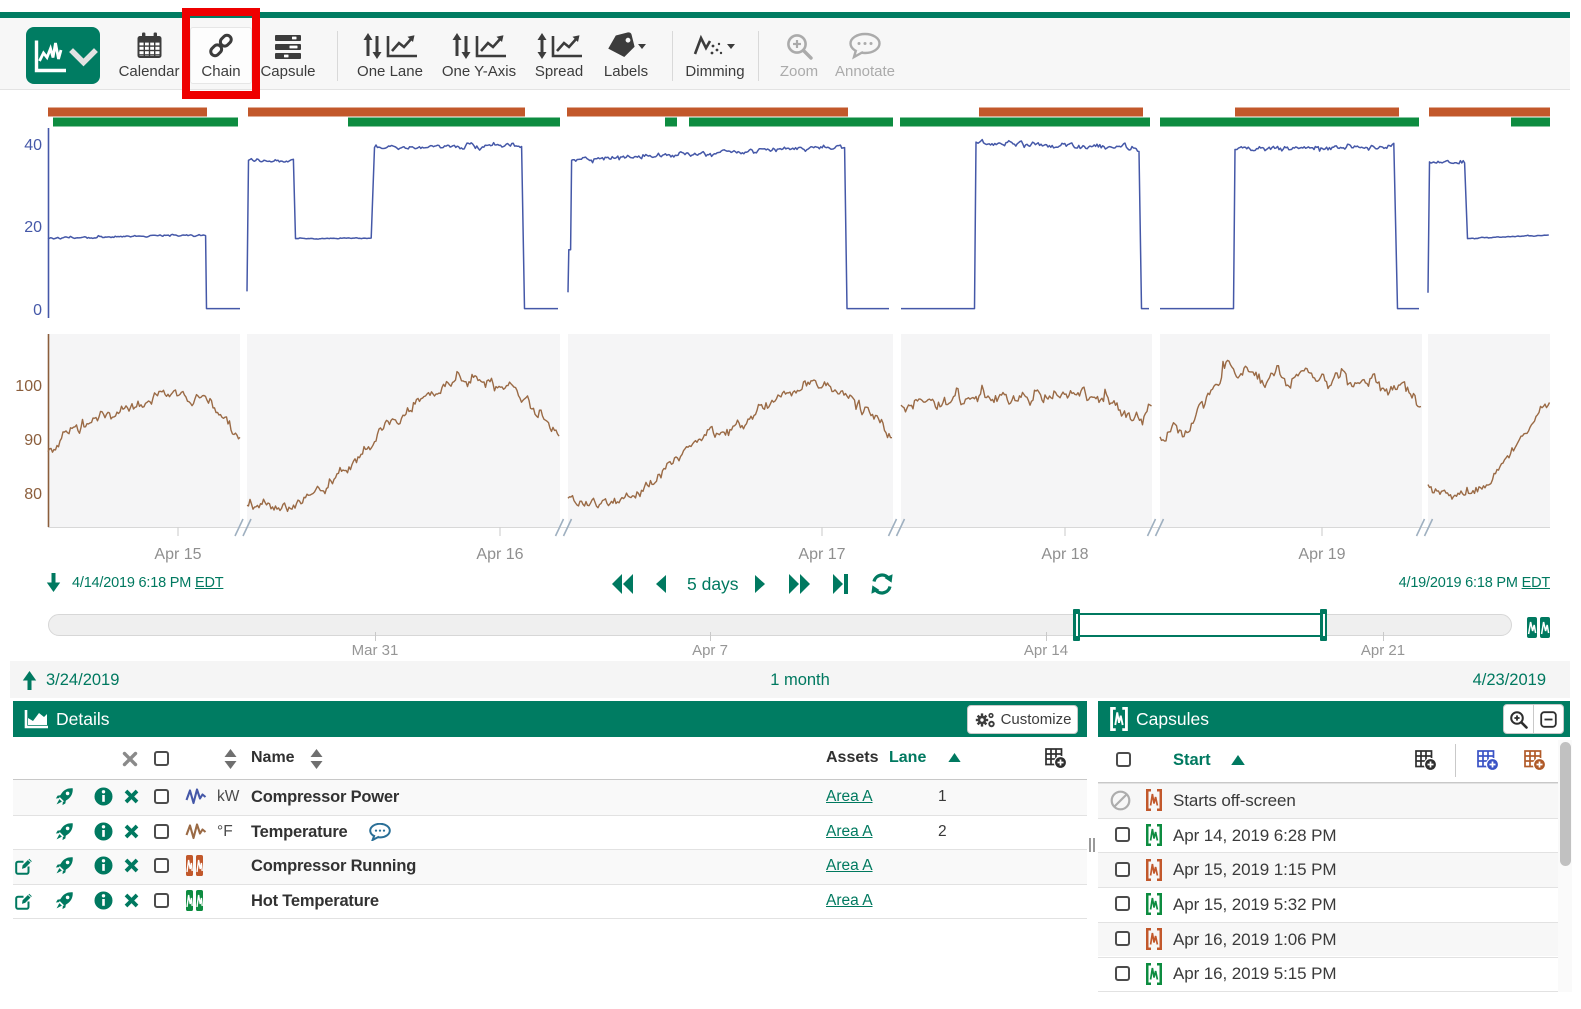 Image resolution: width=1581 pixels, height=1009 pixels. What do you see at coordinates (33, 440) in the screenshot?
I see `svg-text: 90` at bounding box center [33, 440].